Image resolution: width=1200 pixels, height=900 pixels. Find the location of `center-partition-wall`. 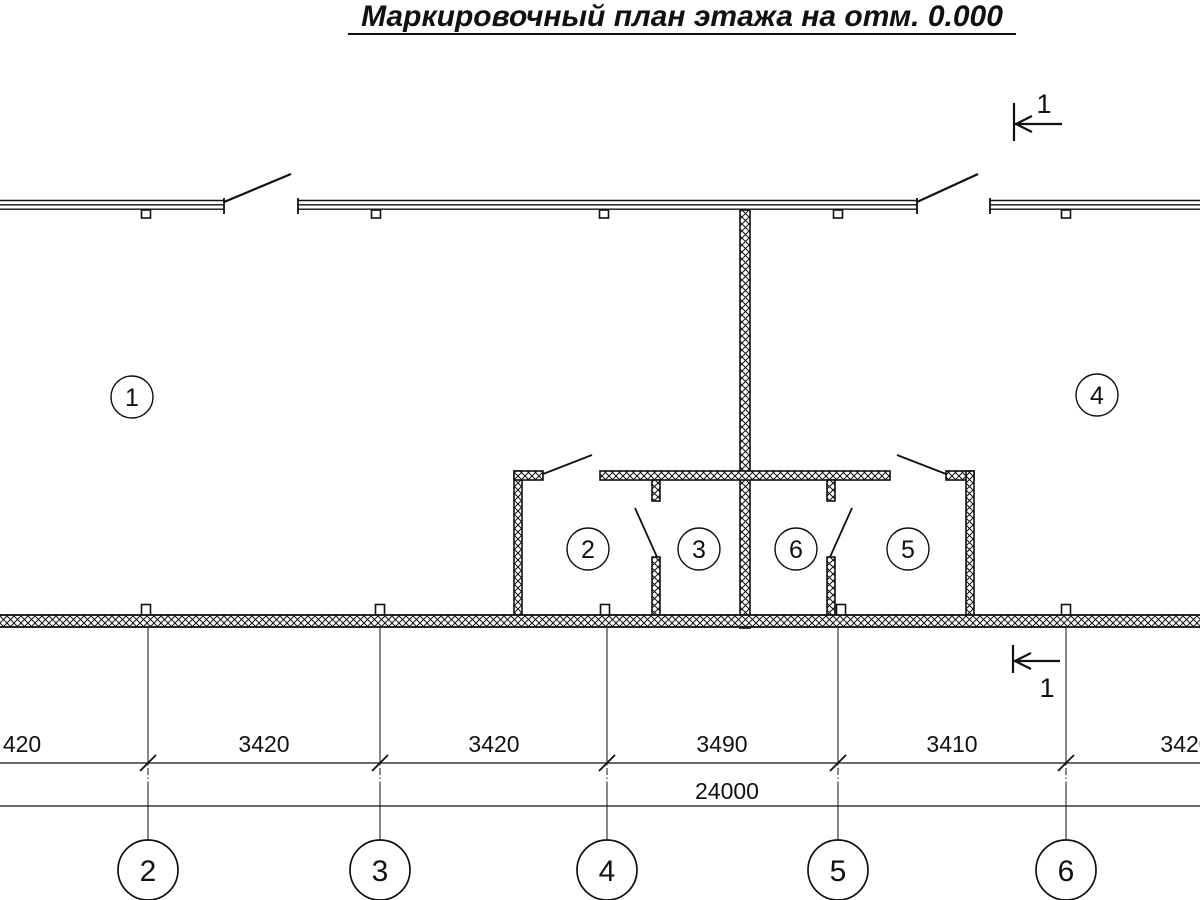

center-partition-wall is located at coordinates (745, 419).